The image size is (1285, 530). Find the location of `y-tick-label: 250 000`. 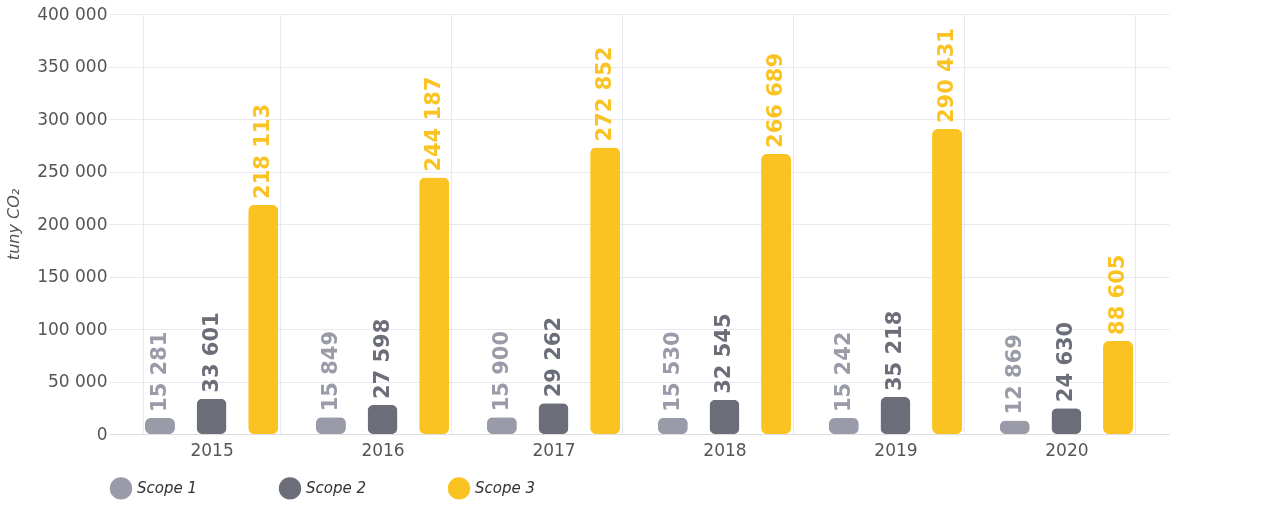

y-tick-label: 250 000 is located at coordinates (72, 171).